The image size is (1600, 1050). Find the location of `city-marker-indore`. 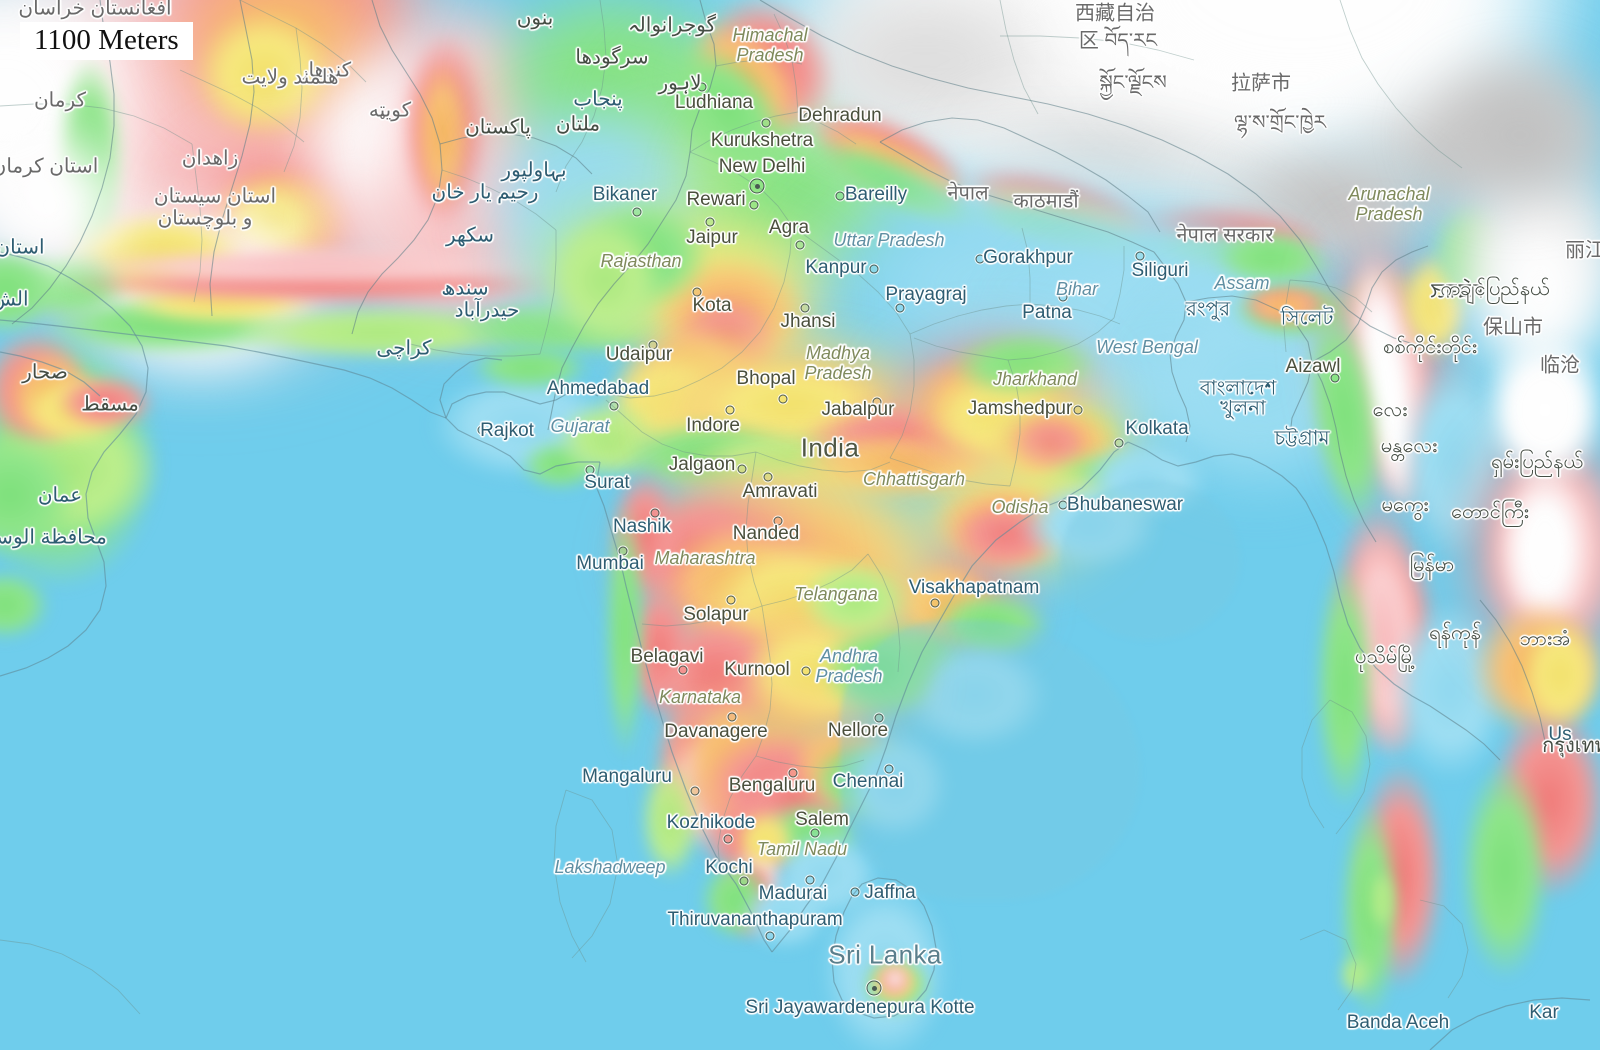

city-marker-indore is located at coordinates (730, 410).